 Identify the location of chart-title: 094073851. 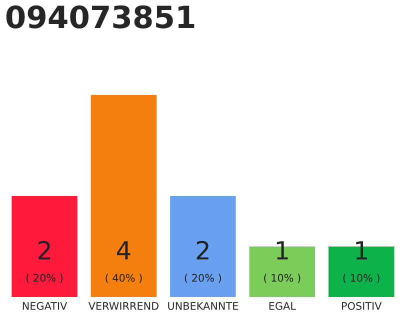
(100, 16).